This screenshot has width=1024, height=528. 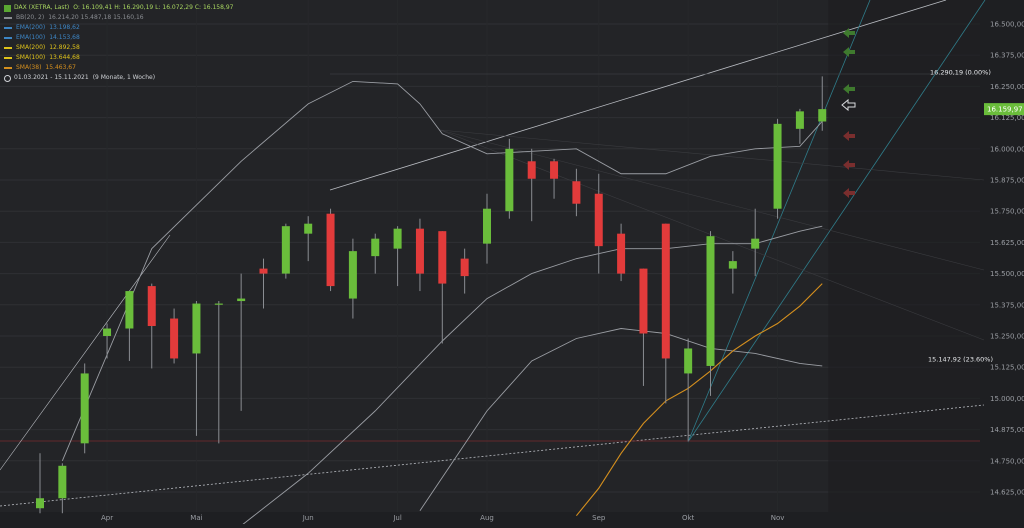 I want to click on current-price-arrow-icon, so click(x=848, y=105).